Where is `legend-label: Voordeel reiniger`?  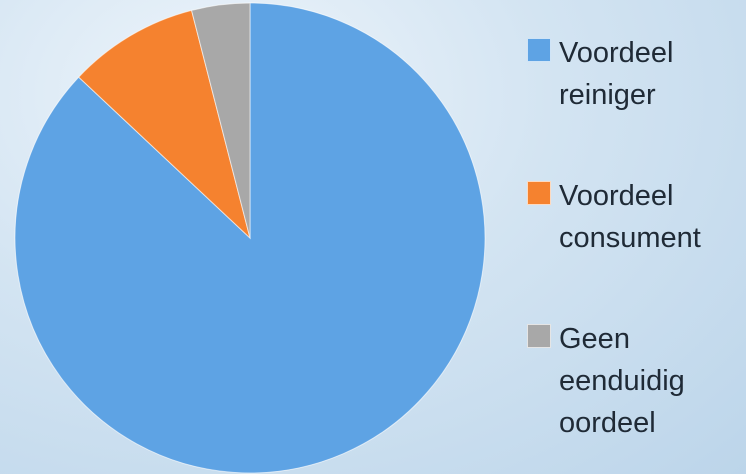 legend-label: Voordeel reiniger is located at coordinates (616, 74).